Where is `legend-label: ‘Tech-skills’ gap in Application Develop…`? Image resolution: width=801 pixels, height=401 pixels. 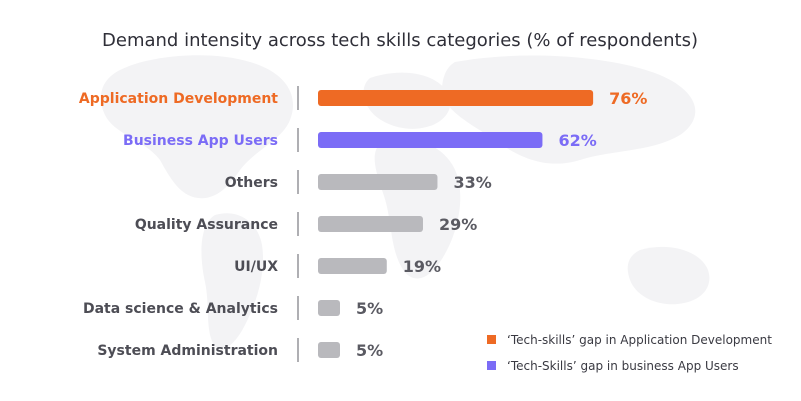 legend-label: ‘Tech-skills’ gap in Application Develop… is located at coordinates (639, 340).